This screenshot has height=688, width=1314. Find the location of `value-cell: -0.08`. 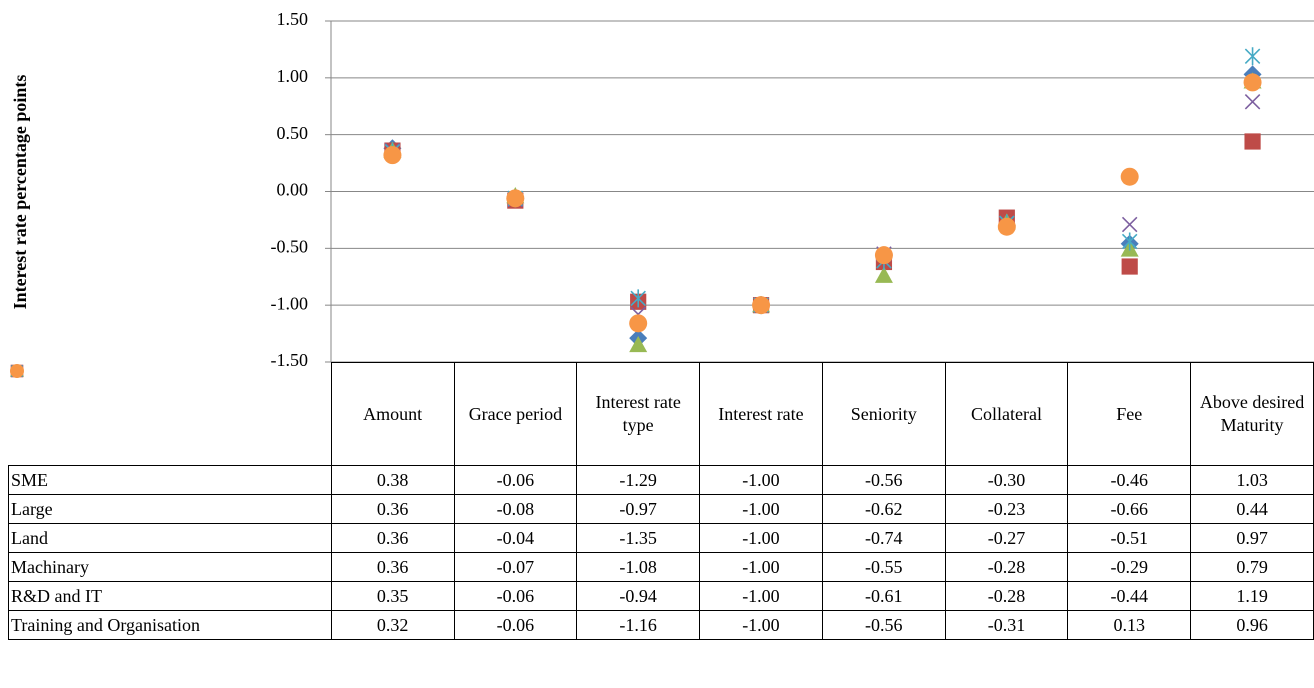

value-cell: -0.08 is located at coordinates (515, 509).